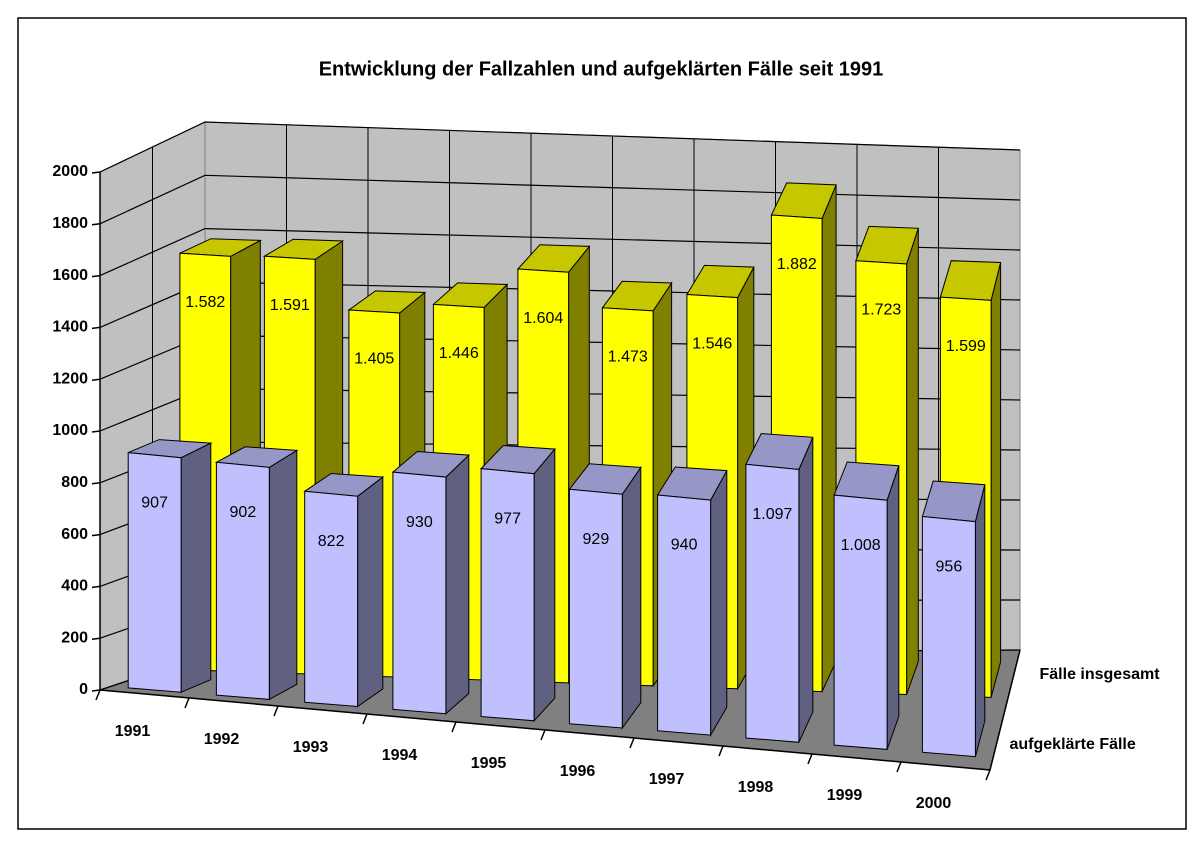  What do you see at coordinates (70, 378) in the screenshot?
I see `y-tick-label: 1200` at bounding box center [70, 378].